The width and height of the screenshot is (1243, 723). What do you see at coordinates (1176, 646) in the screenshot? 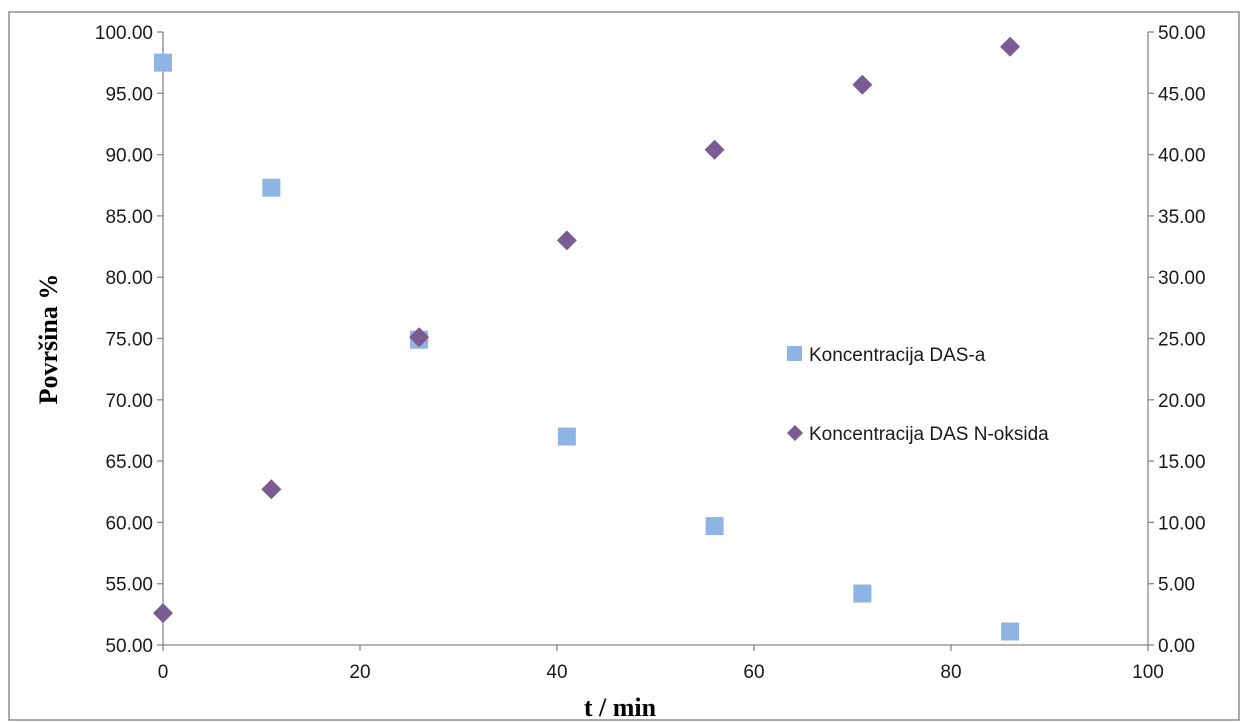
I see `right-y-tick-label: 0.00` at bounding box center [1176, 646].